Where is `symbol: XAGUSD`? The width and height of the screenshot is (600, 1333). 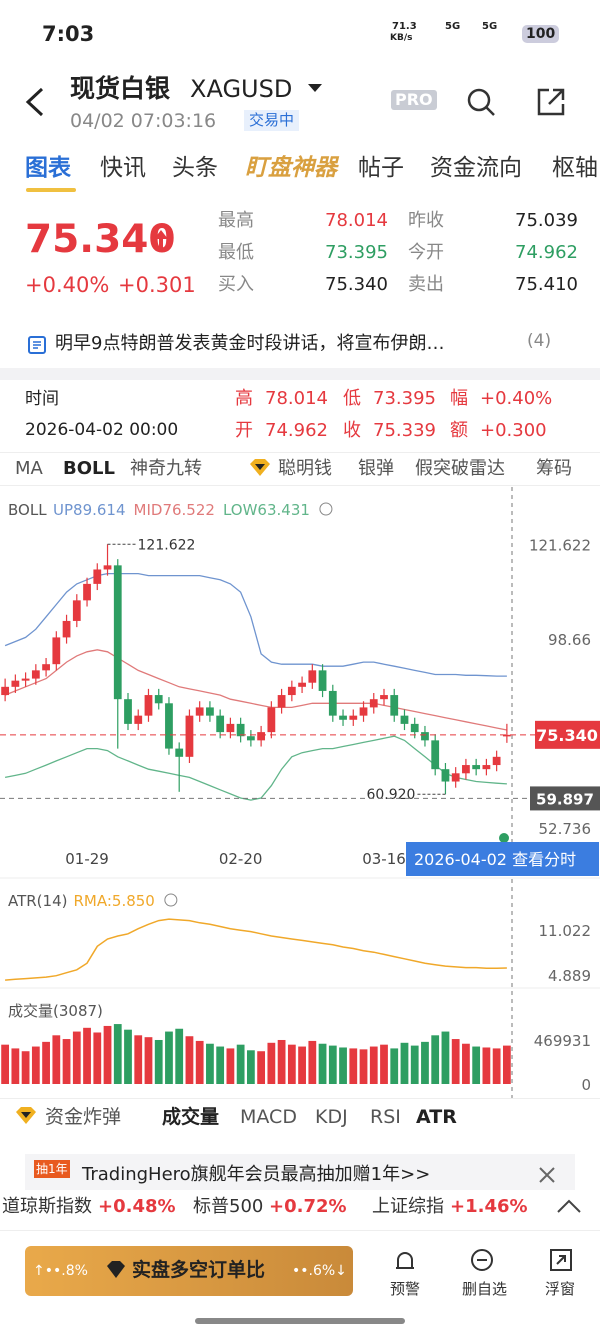 symbol: XAGUSD is located at coordinates (241, 89).